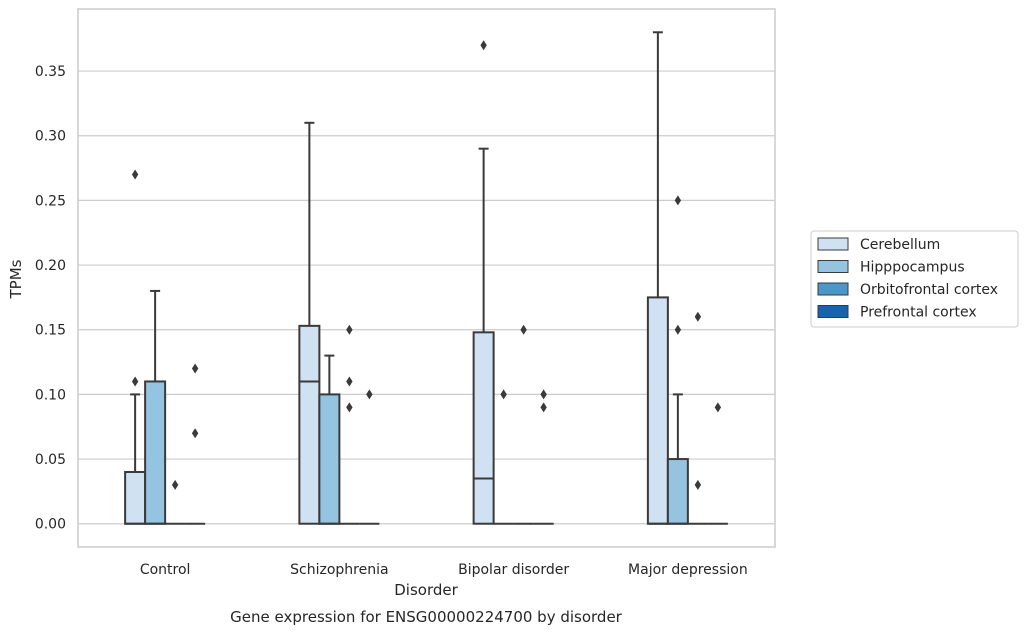 This screenshot has height=634, width=1028. Describe the element at coordinates (929, 290) in the screenshot. I see `legend-label: Orbitofrontal cortex` at that location.